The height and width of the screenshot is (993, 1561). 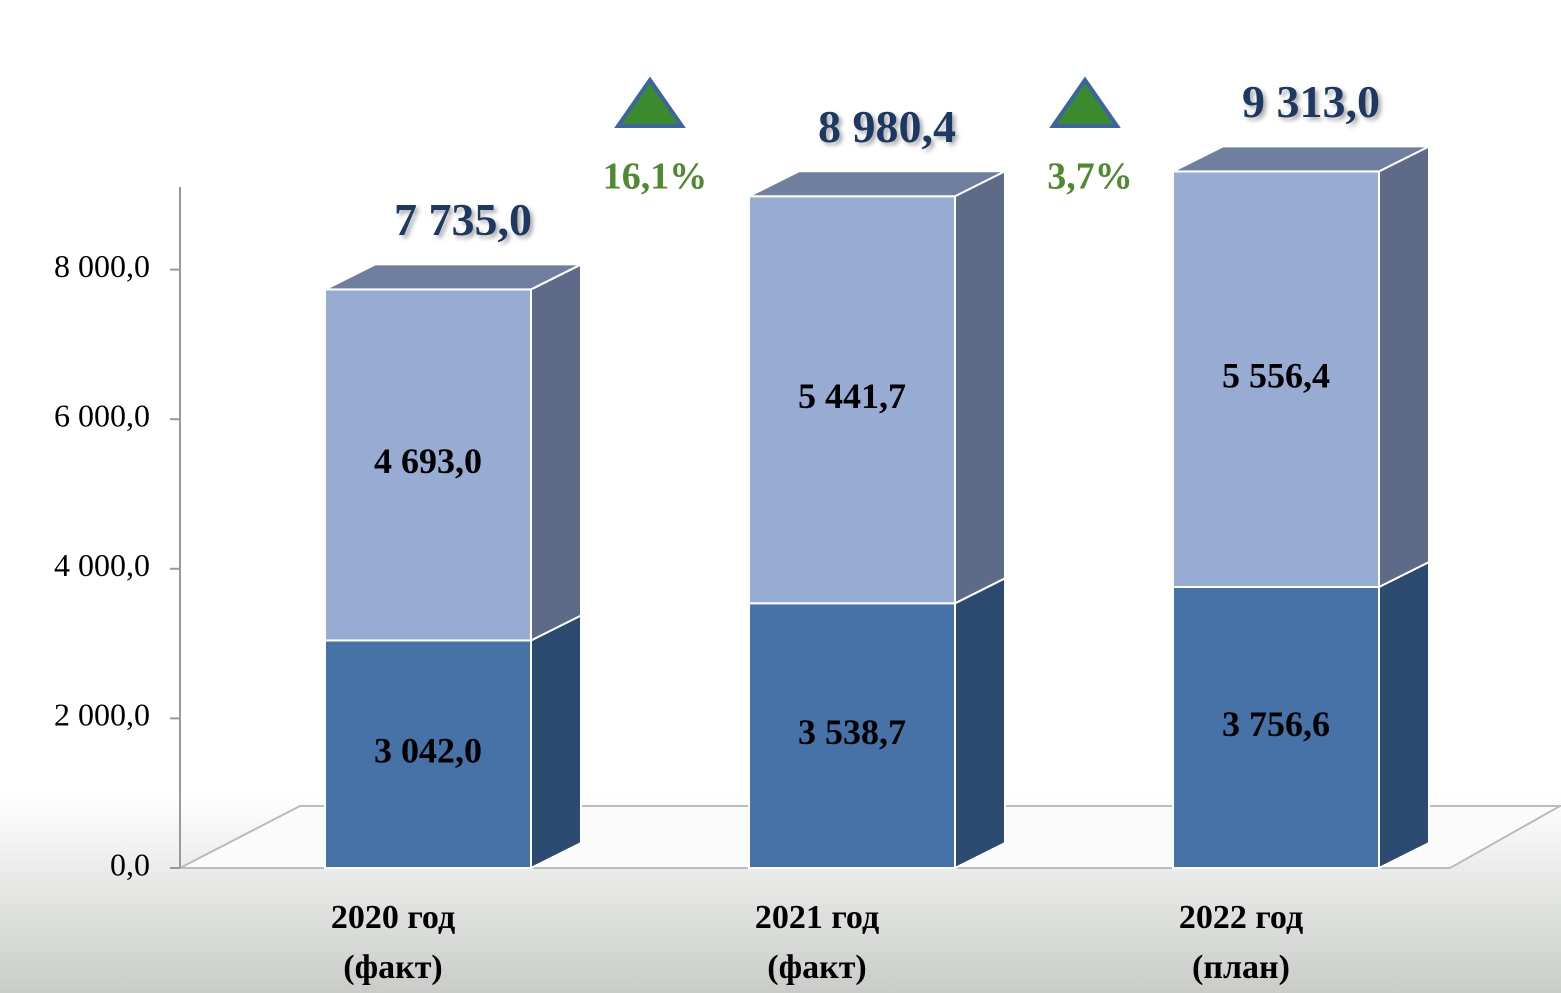 What do you see at coordinates (852, 396) in the screenshot?
I see `value-label: 5 441,7` at bounding box center [852, 396].